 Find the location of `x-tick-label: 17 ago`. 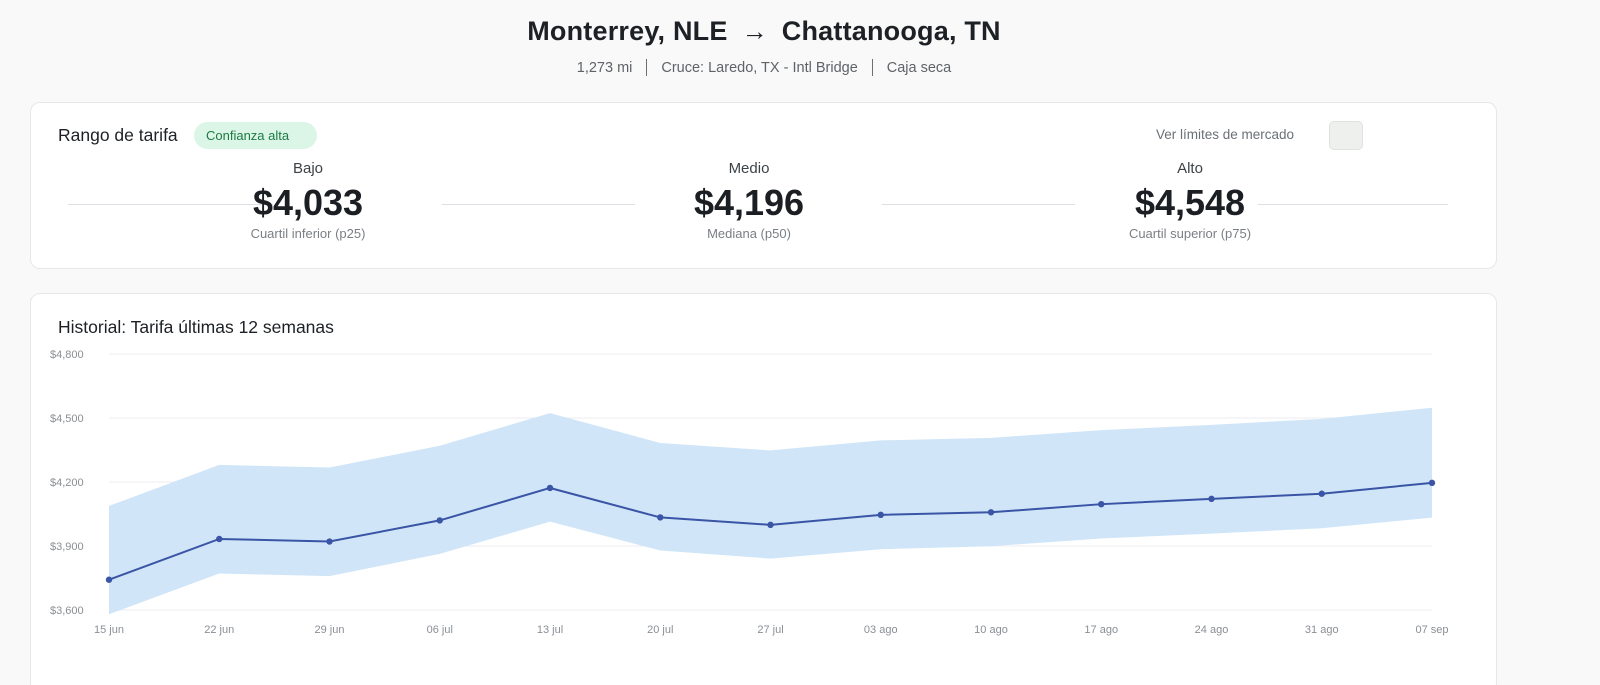

x-tick-label: 17 ago is located at coordinates (1101, 630).